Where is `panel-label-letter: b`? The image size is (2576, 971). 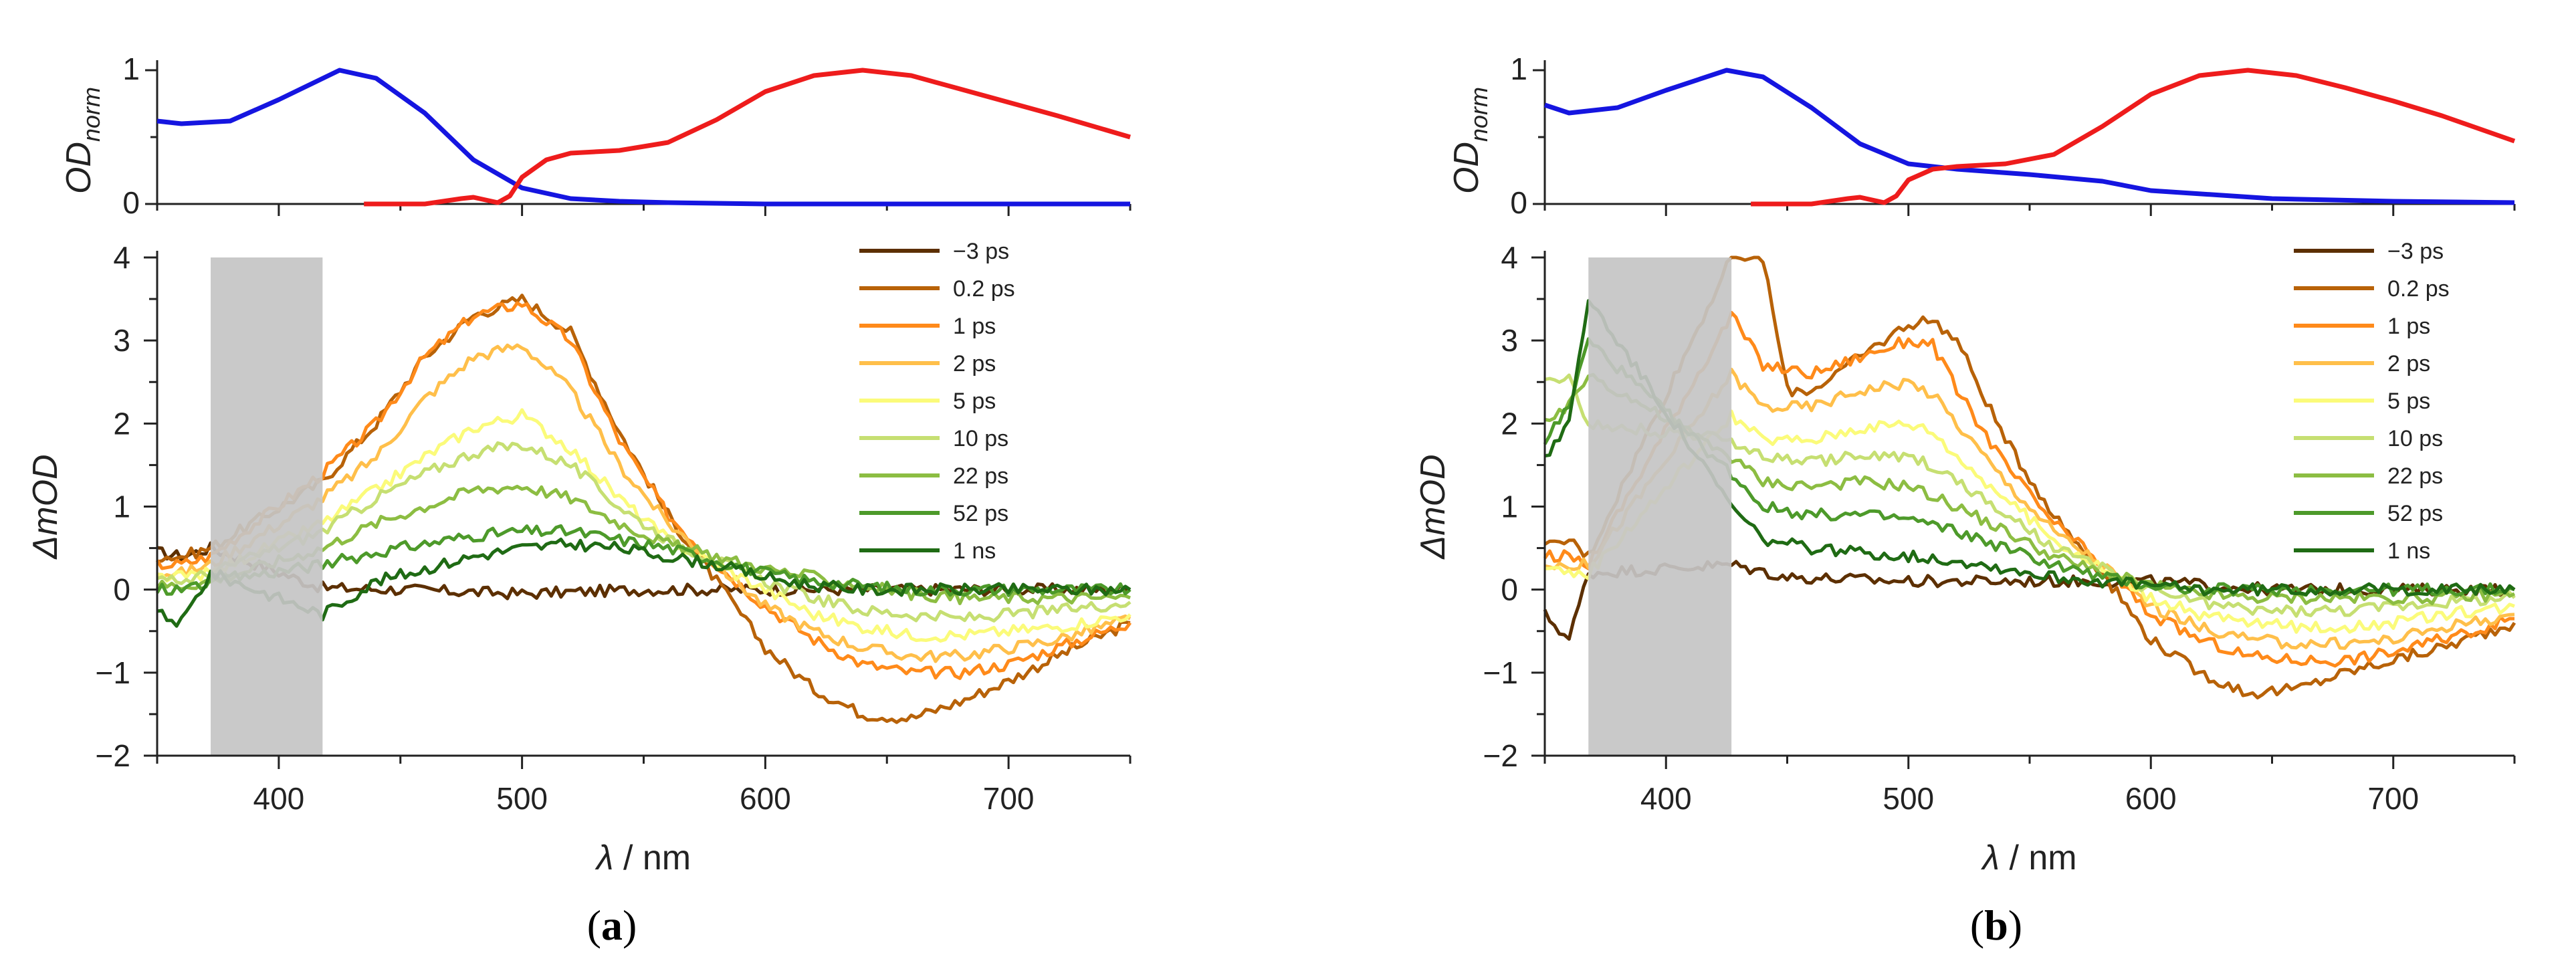
panel-label-letter: b is located at coordinates (1996, 925).